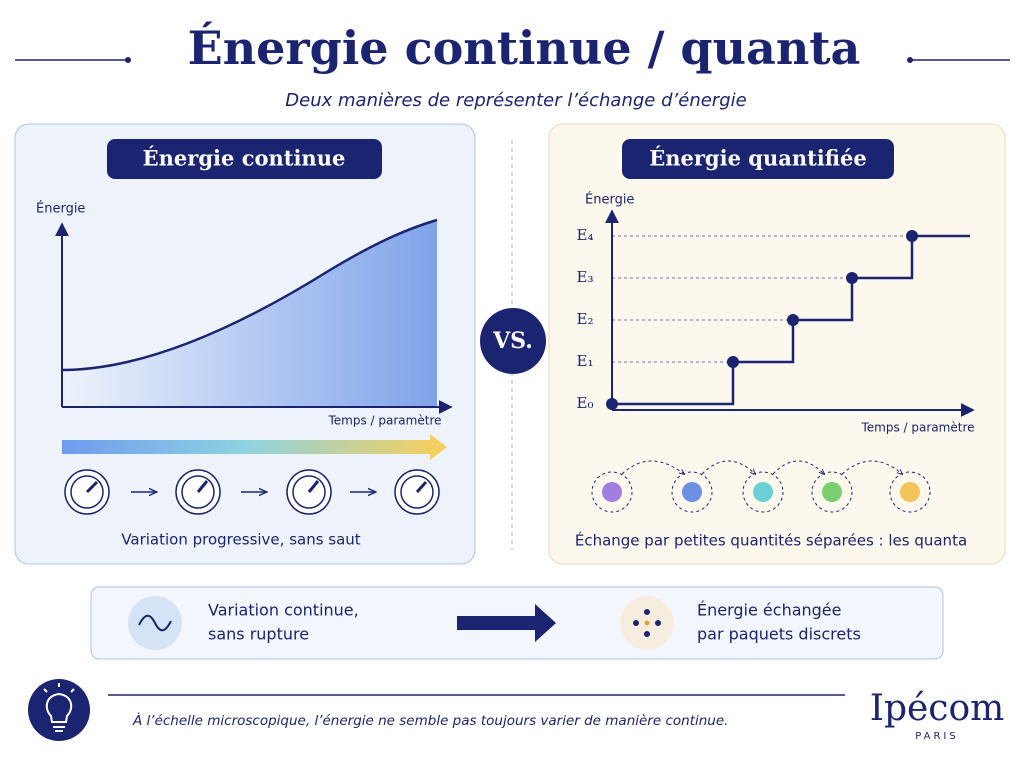 The height and width of the screenshot is (768, 1024). What do you see at coordinates (155, 623) in the screenshot?
I see `wave` at bounding box center [155, 623].